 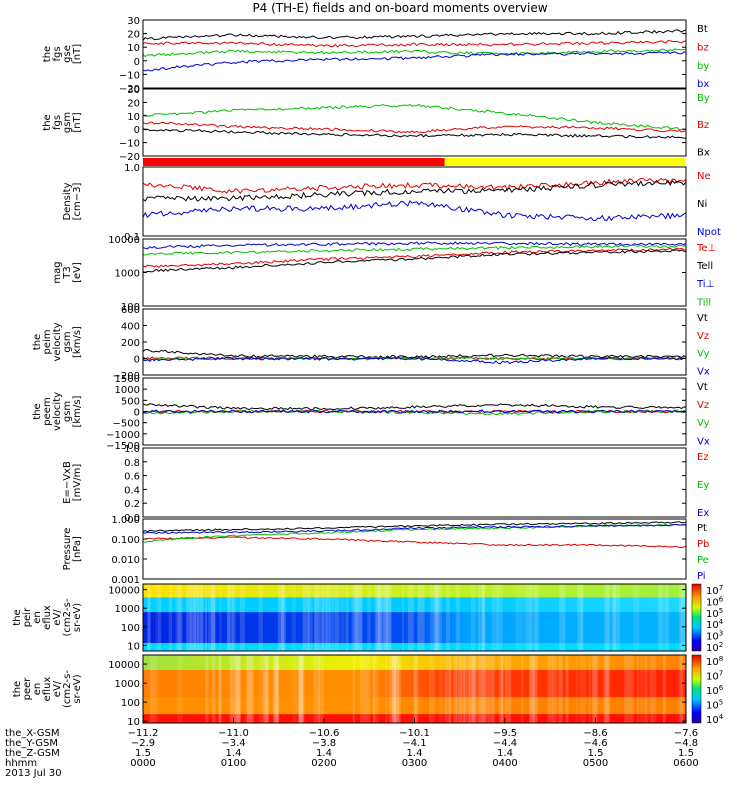 What do you see at coordinates (130, 401) in the screenshot?
I see `y-tick-label: 500` at bounding box center [130, 401].